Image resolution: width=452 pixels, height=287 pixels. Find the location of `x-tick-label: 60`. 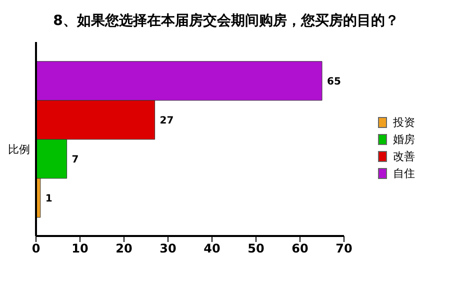

x-tick-label: 60 is located at coordinates (300, 249).